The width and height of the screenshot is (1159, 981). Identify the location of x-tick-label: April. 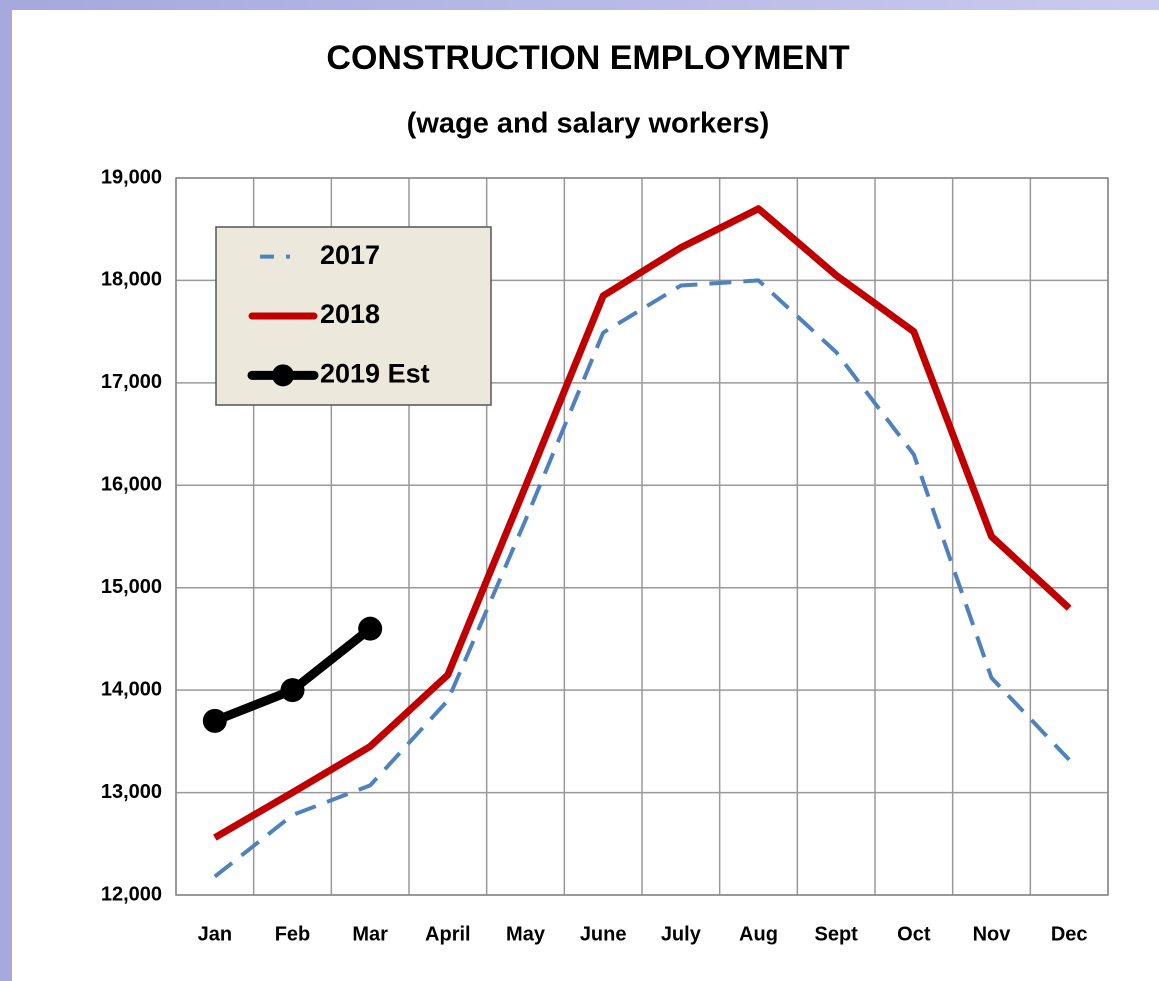
(448, 934).